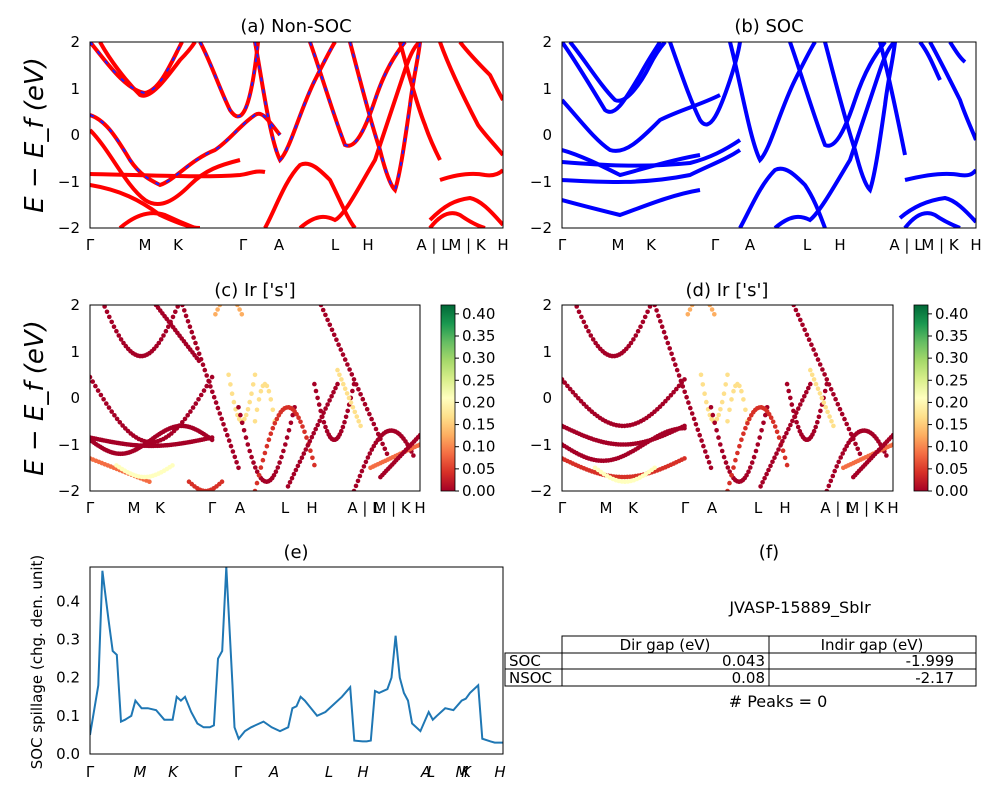 This screenshot has width=1000, height=800. Describe the element at coordinates (364, 508) in the screenshot. I see `svg-text: A | L` at that location.